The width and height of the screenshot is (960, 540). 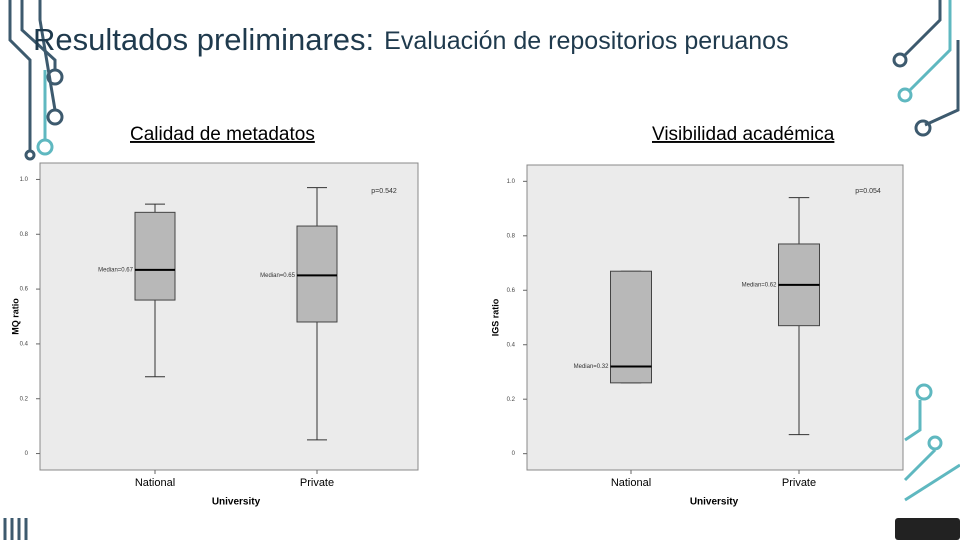 I want to click on title-bold: Resultados preliminares:, so click(x=203, y=39).